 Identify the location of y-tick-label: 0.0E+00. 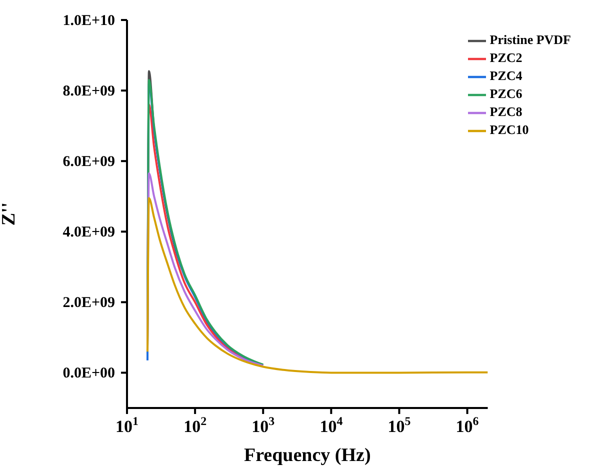
(88, 374).